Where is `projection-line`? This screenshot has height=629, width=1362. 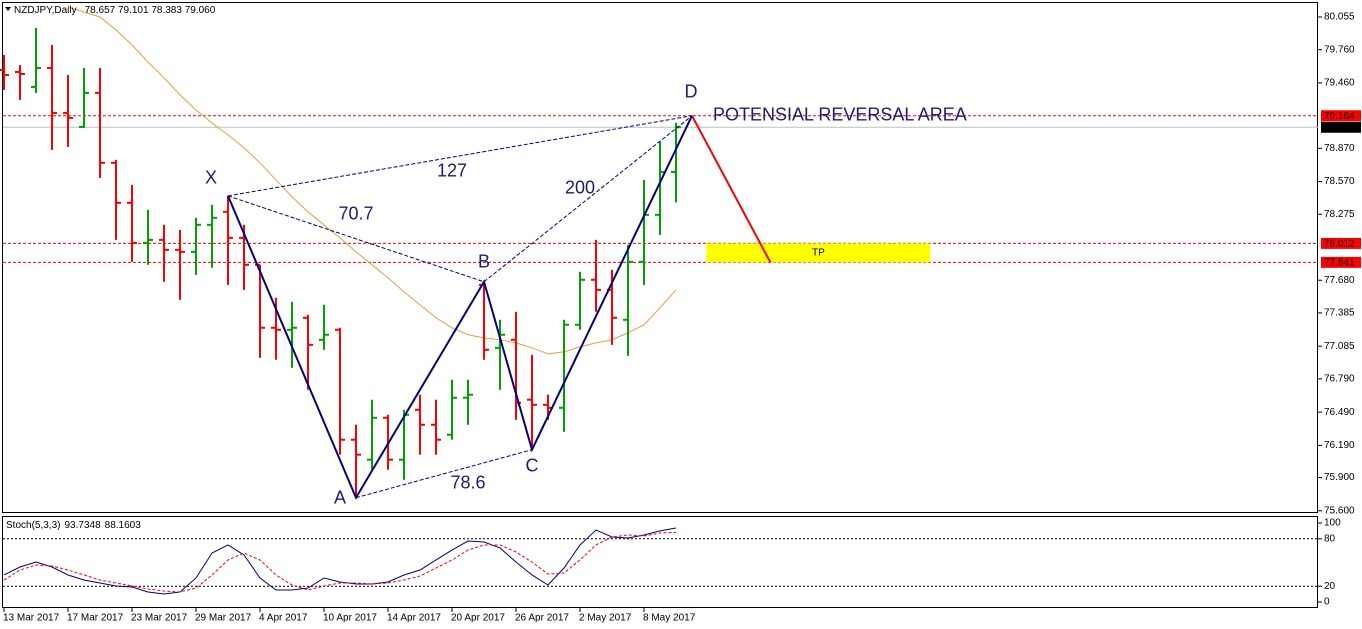
projection-line is located at coordinates (731, 189).